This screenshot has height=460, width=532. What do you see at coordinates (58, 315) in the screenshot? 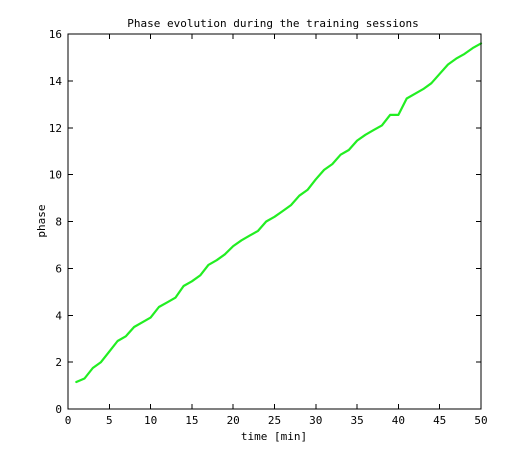
I see `y-tick-label: 4` at bounding box center [58, 315].